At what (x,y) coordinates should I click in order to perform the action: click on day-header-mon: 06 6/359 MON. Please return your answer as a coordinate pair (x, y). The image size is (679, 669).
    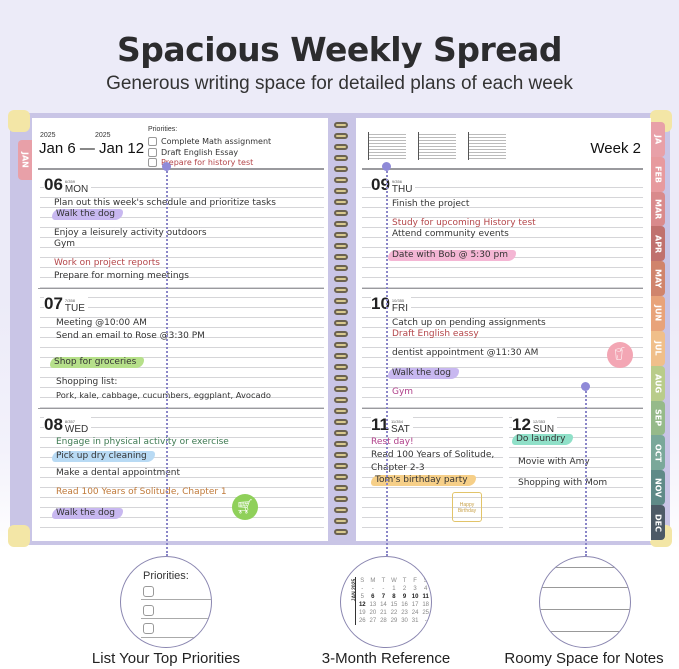
    Looking at the image, I should click on (68, 185).